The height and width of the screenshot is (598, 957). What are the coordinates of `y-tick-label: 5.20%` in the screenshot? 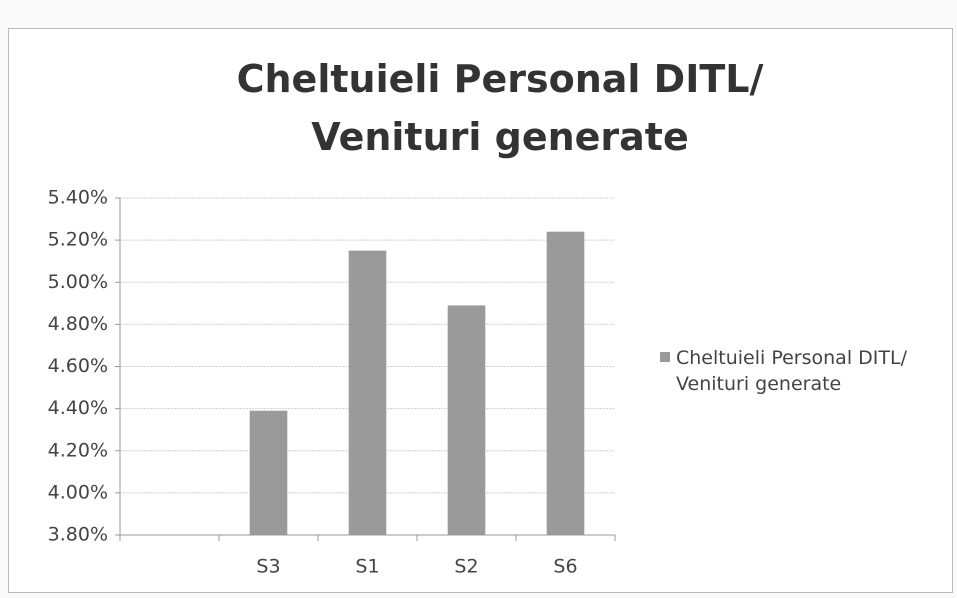 It's located at (78, 240).